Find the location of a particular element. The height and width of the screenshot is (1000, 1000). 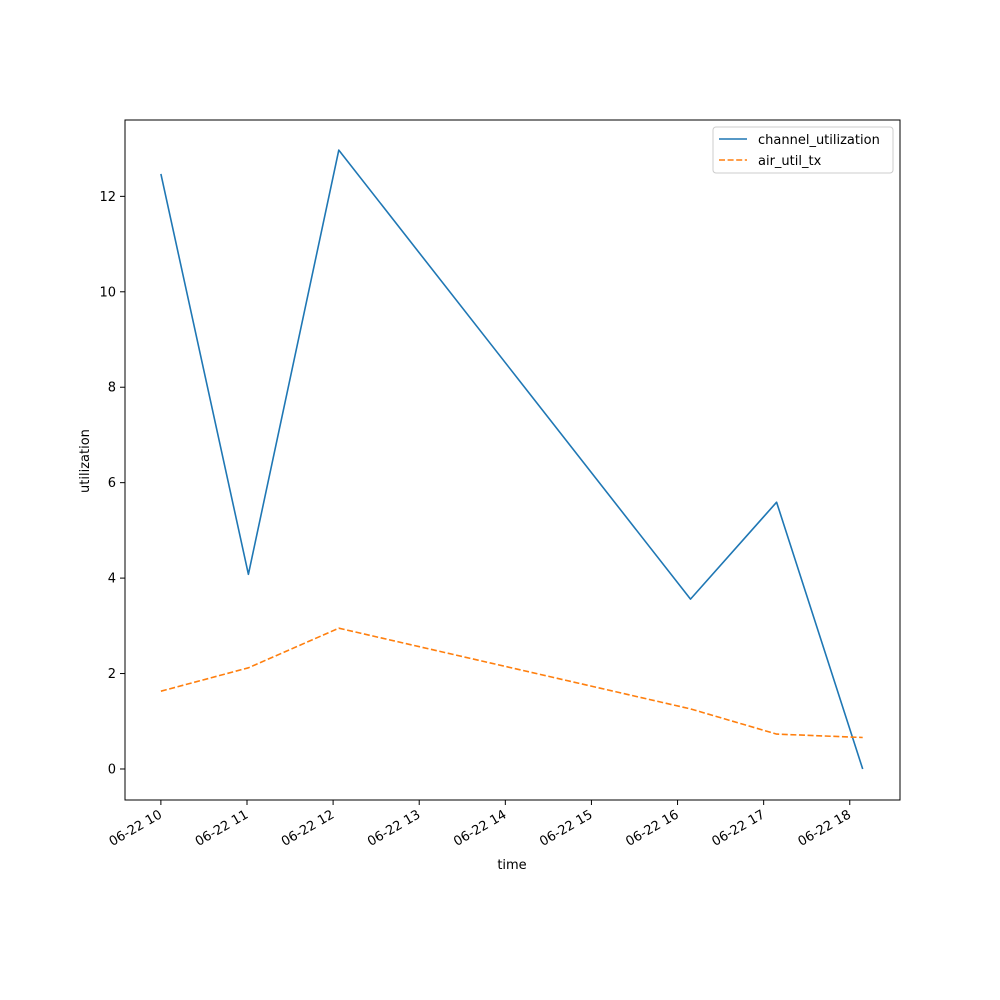

x-tick-label: 06-22 15 is located at coordinates (566, 828).